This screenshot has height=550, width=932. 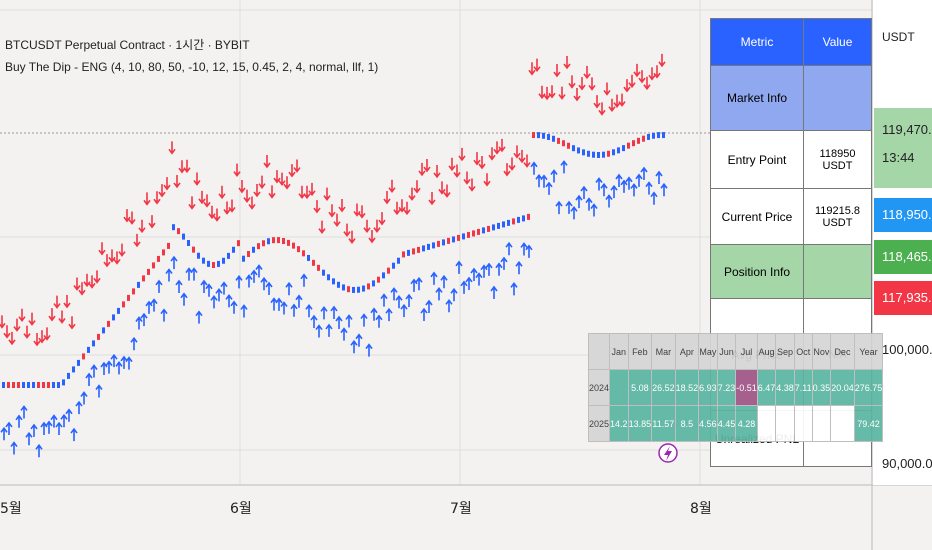 I want to click on return-cell: 4.28, so click(x=746, y=423).